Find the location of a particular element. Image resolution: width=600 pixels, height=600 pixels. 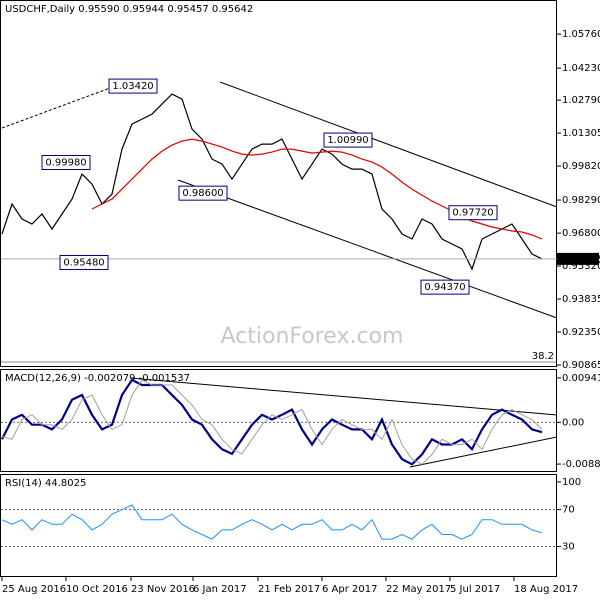

x-tick-label: 6 Apr 2017 is located at coordinates (349, 589).